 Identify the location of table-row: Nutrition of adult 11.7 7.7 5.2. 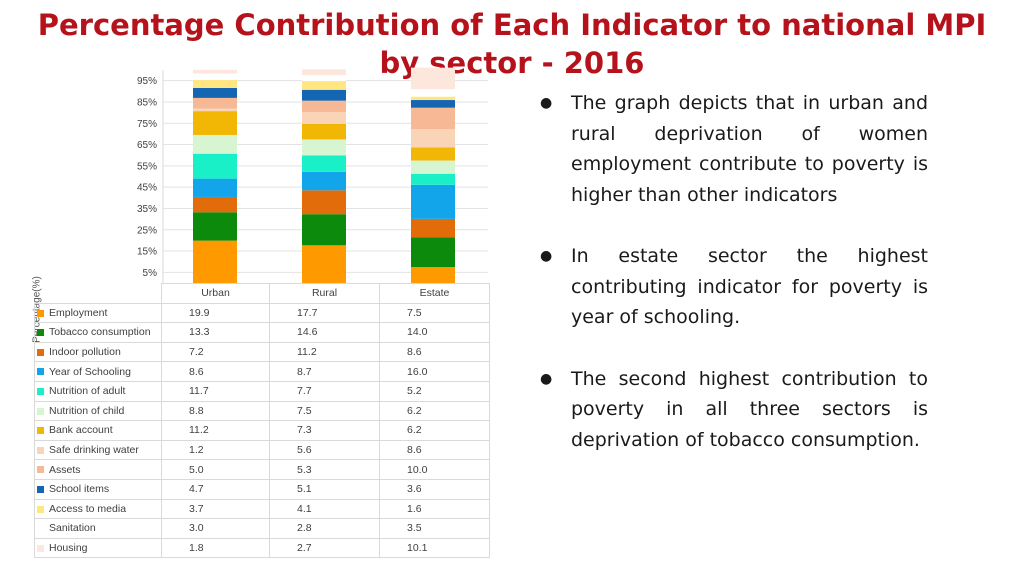
(262, 391).